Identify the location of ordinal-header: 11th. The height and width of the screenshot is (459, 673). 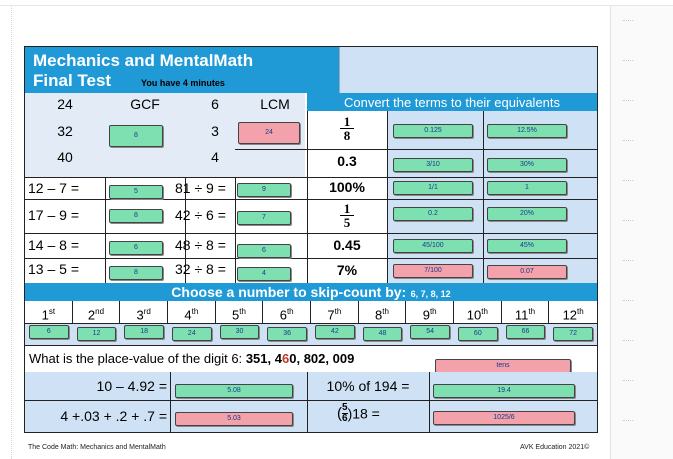
(526, 312).